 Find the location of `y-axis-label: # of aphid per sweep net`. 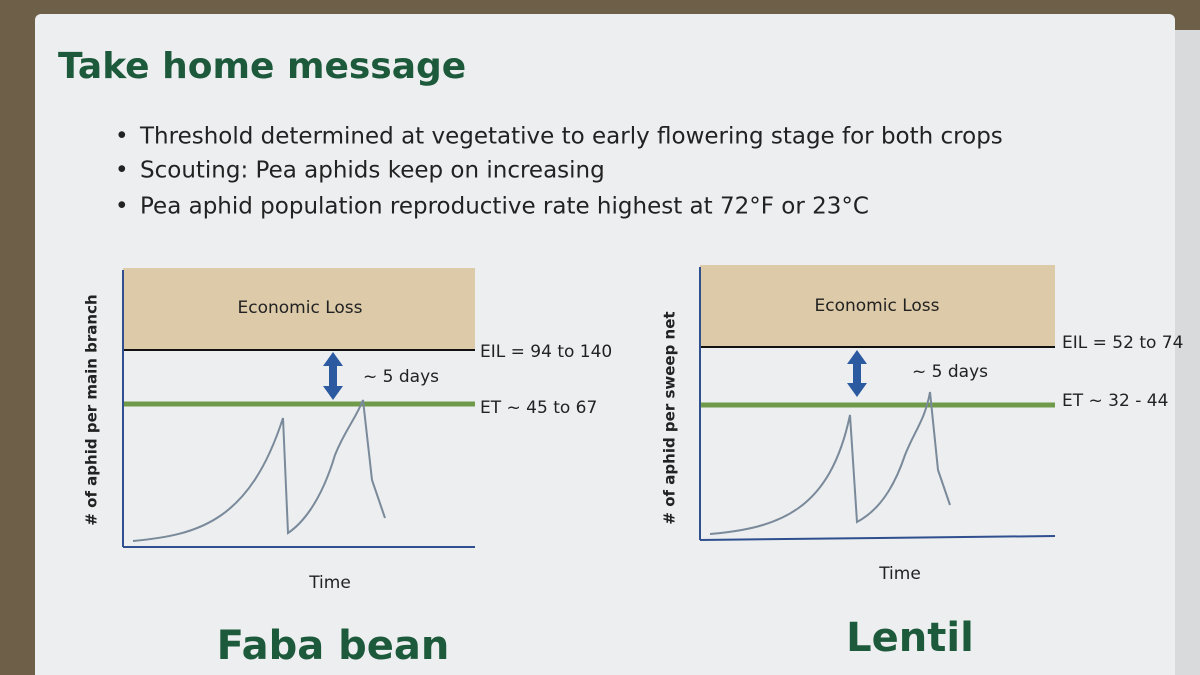

y-axis-label: # of aphid per sweep net is located at coordinates (670, 417).